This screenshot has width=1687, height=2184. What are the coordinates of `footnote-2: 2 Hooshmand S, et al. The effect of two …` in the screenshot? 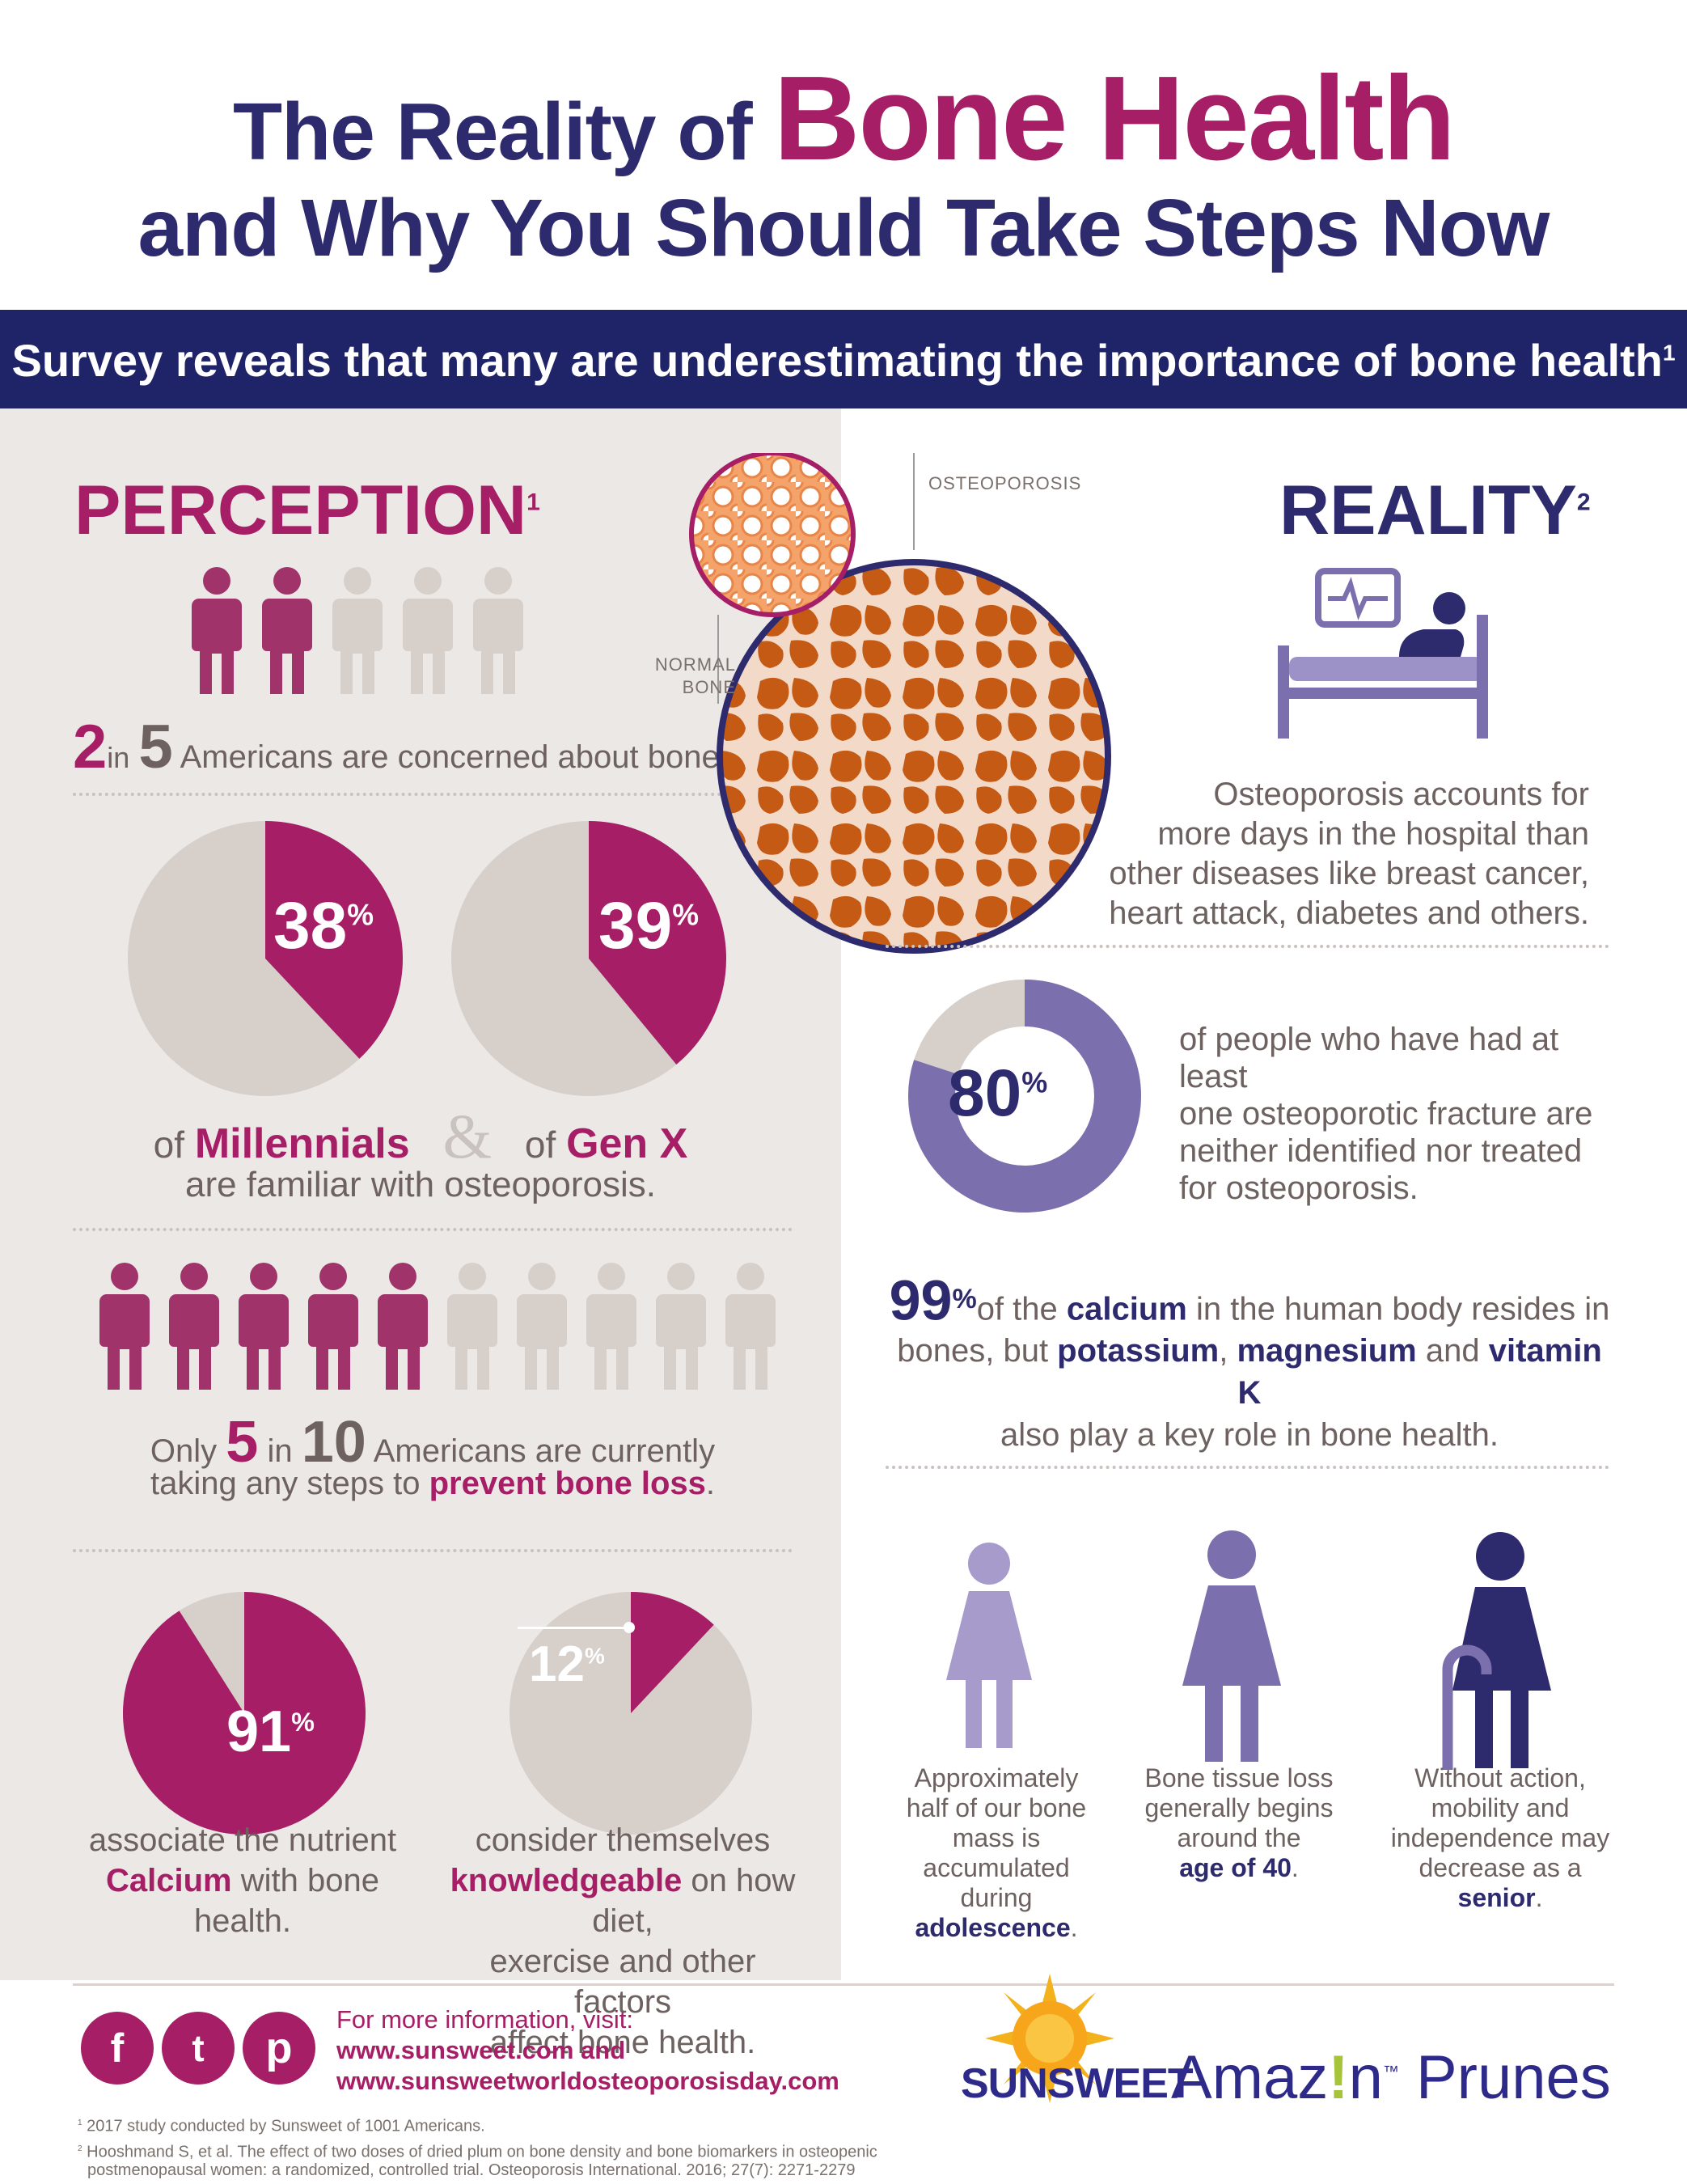 It's located at (477, 2151).